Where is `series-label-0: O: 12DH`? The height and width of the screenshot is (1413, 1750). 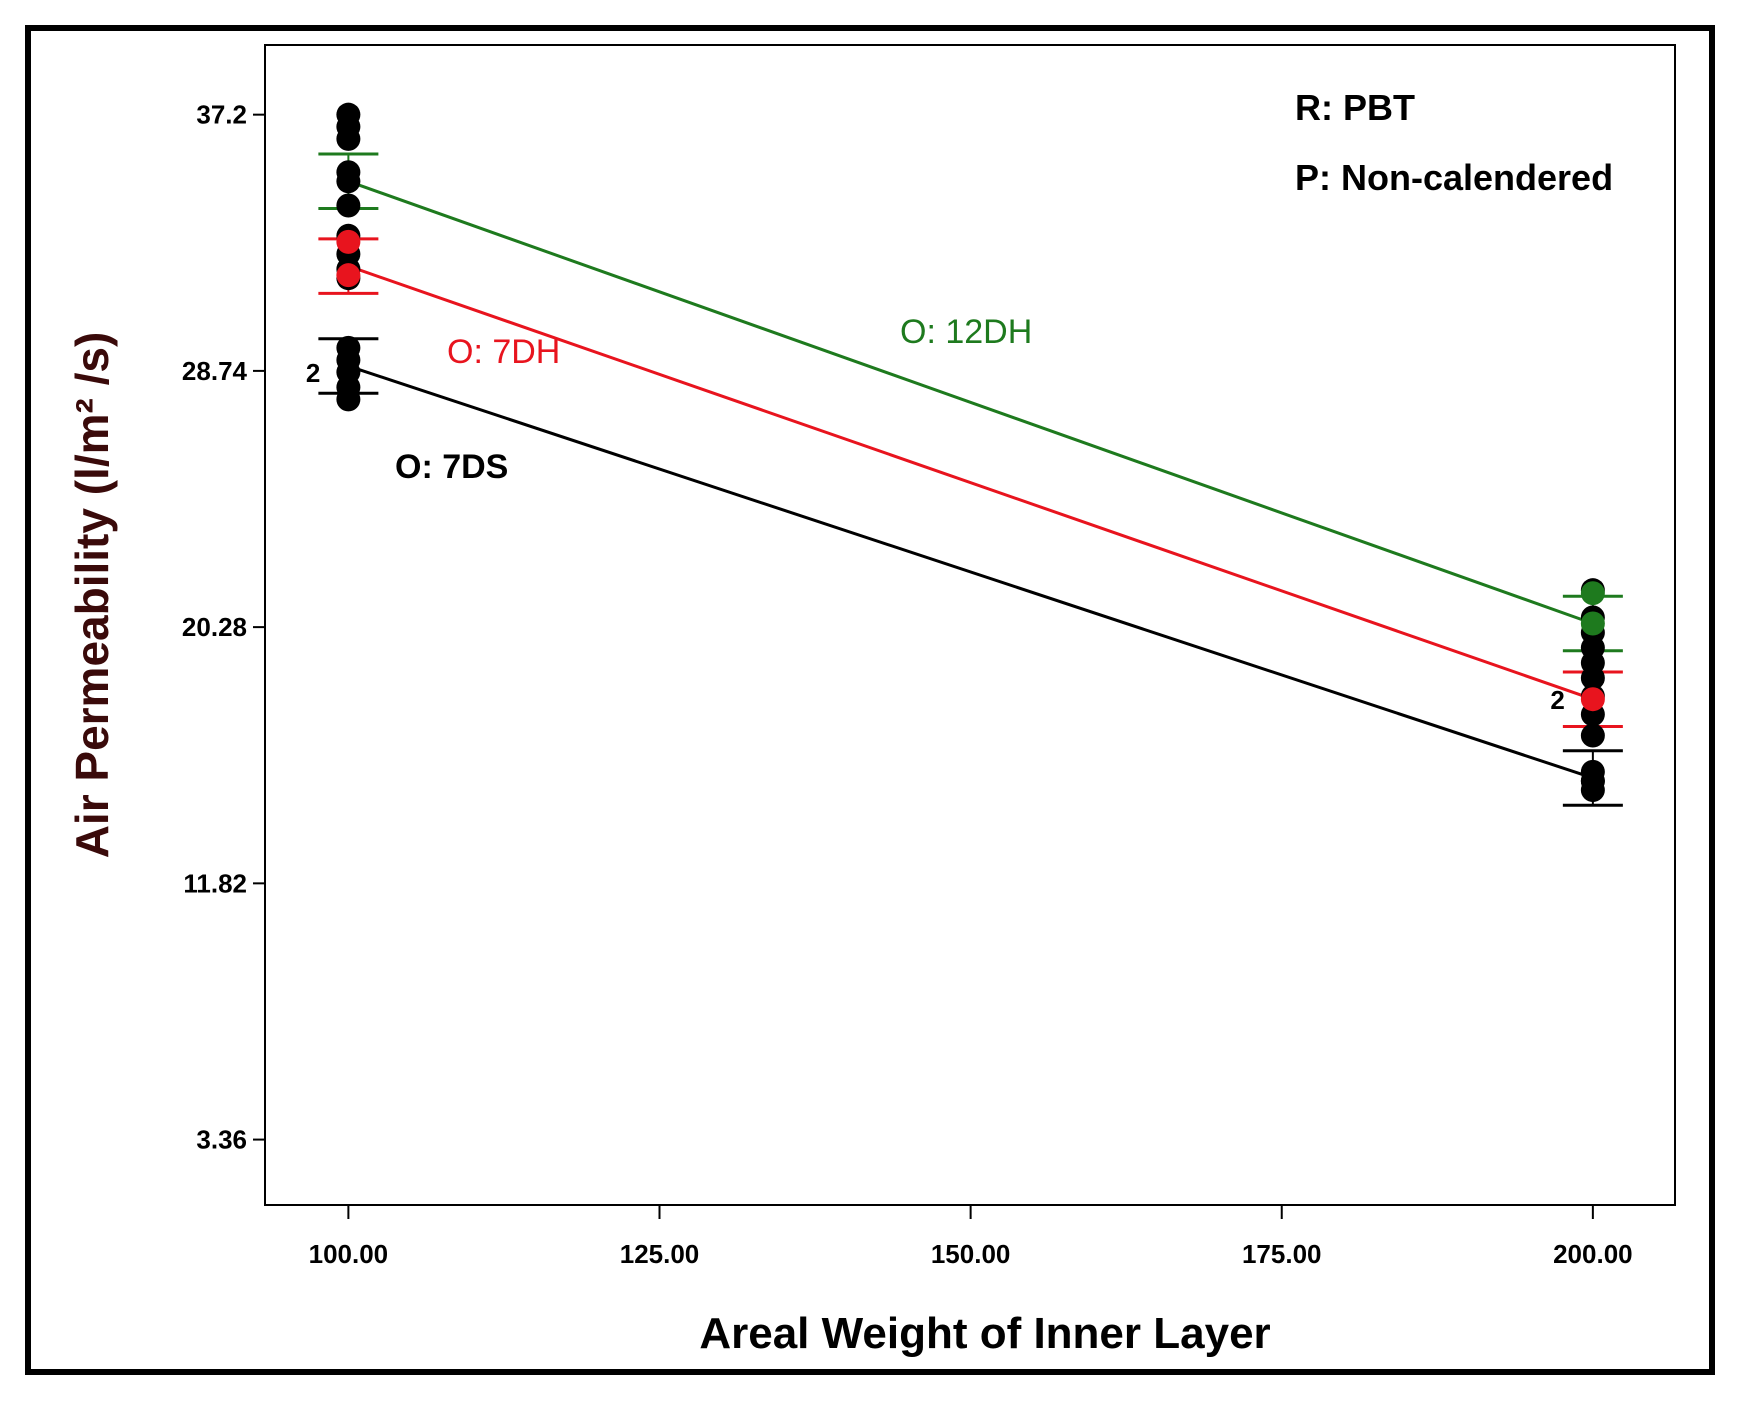
series-label-0: O: 12DH is located at coordinates (966, 332).